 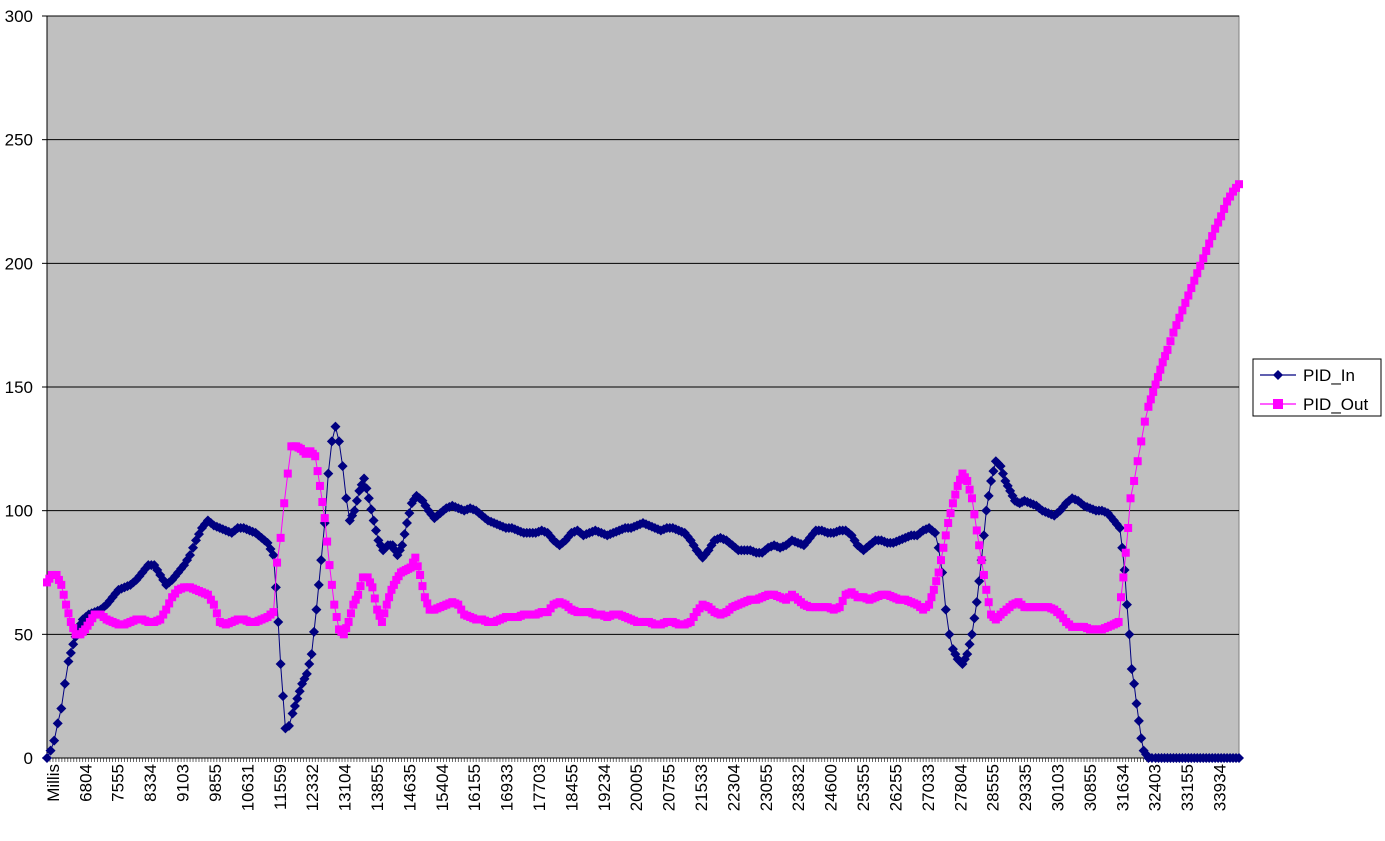 I want to click on x-tick-label: 31634, so click(x=1122, y=787).